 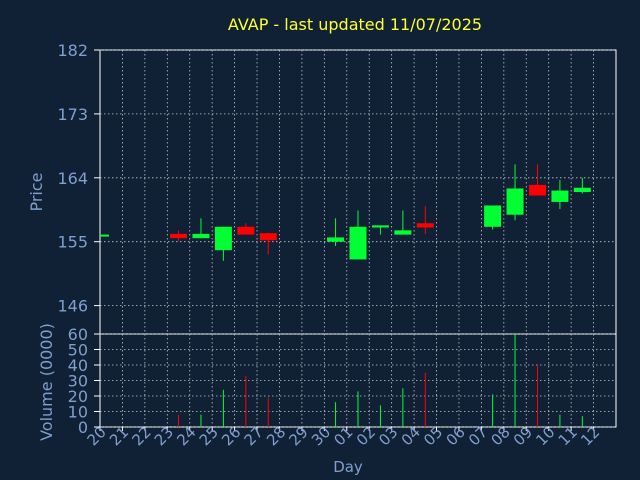 I want to click on volume-tick-label: 60, so click(x=78, y=334).